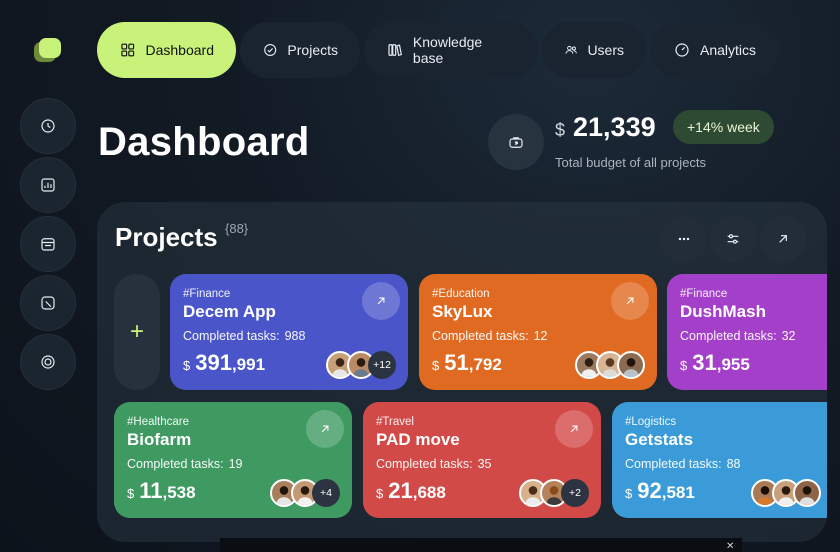 The image size is (840, 552). Describe the element at coordinates (683, 464) in the screenshot. I see `project-tasks: Completed tasks: 88` at that location.